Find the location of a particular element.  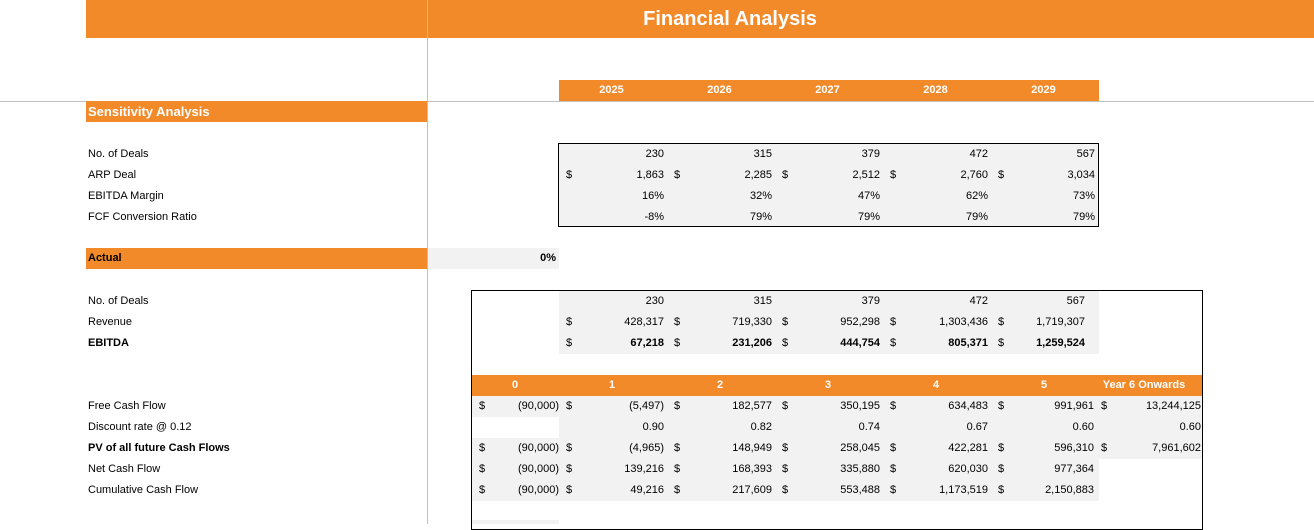

title-bar is located at coordinates (700, 19).